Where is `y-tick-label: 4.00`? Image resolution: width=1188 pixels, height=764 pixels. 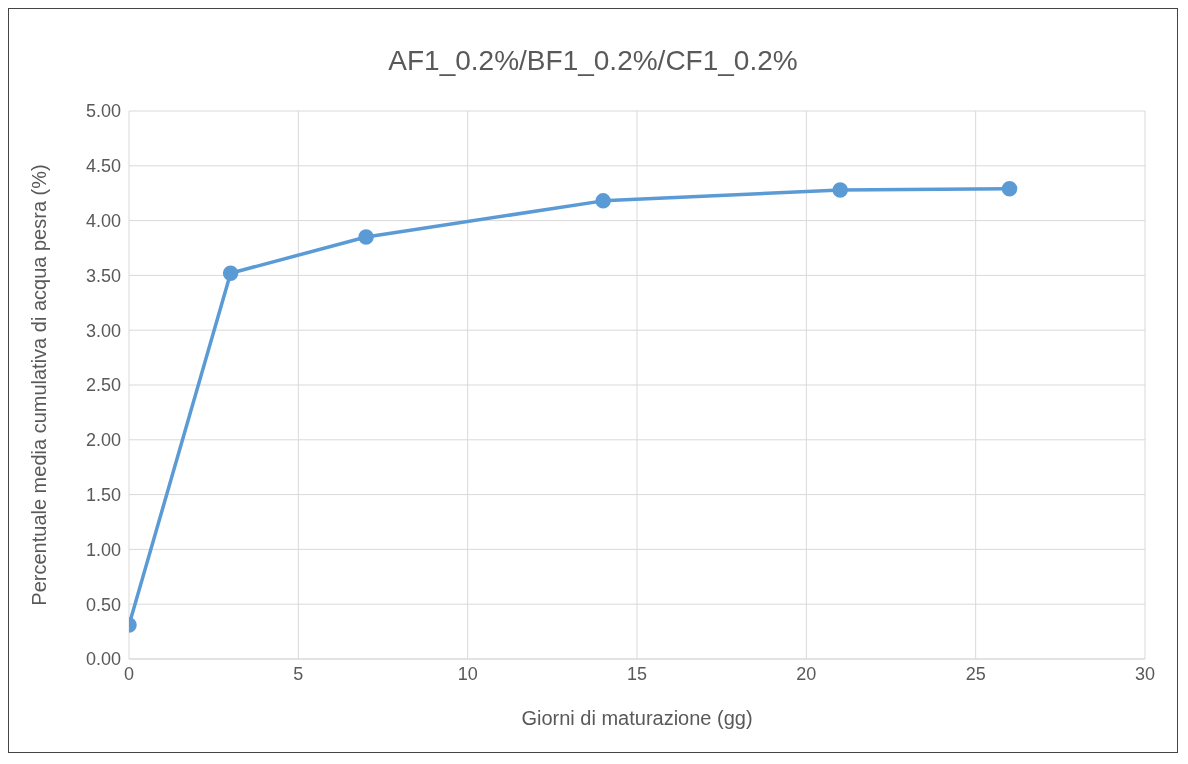 y-tick-label: 4.00 is located at coordinates (103, 220).